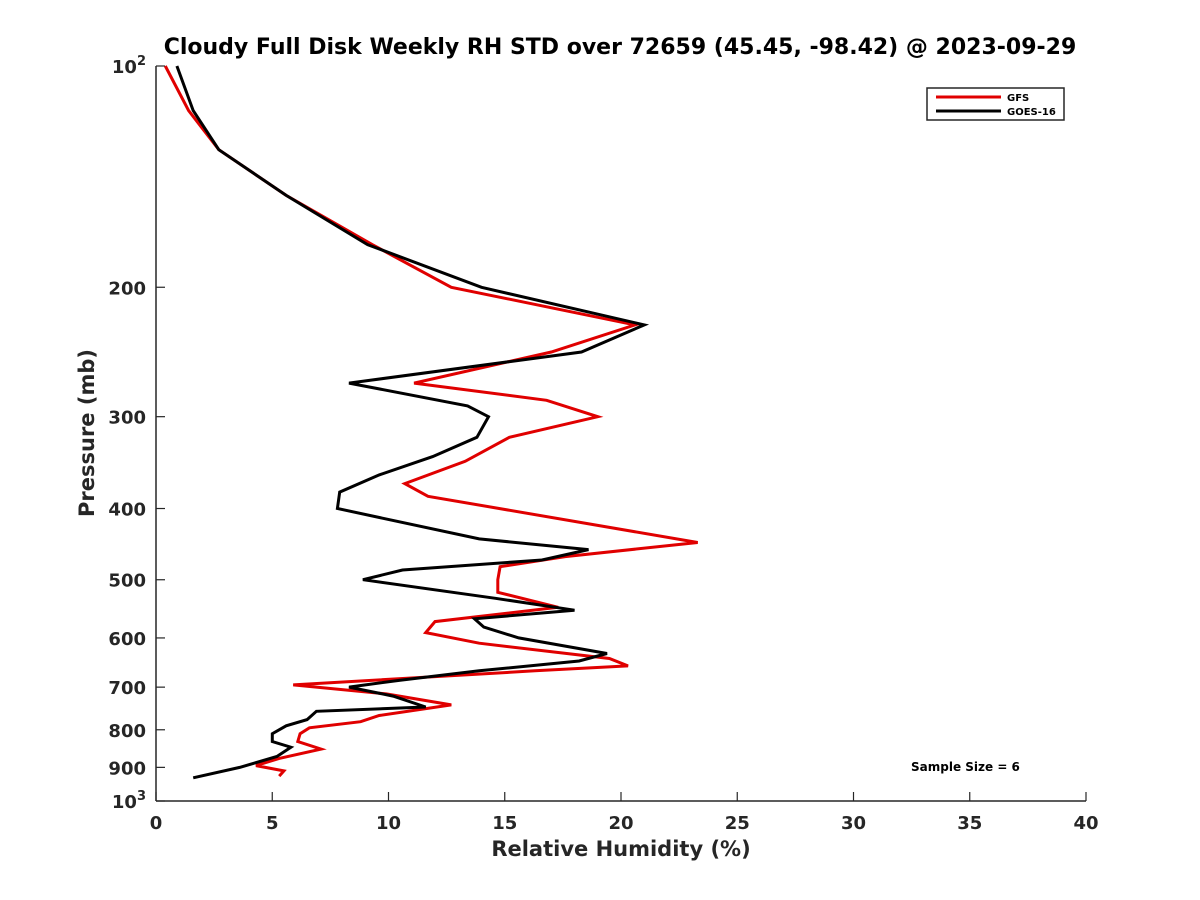 This screenshot has height=900, width=1200. Describe the element at coordinates (129, 66) in the screenshot. I see `y-tick-label: 10²` at that location.